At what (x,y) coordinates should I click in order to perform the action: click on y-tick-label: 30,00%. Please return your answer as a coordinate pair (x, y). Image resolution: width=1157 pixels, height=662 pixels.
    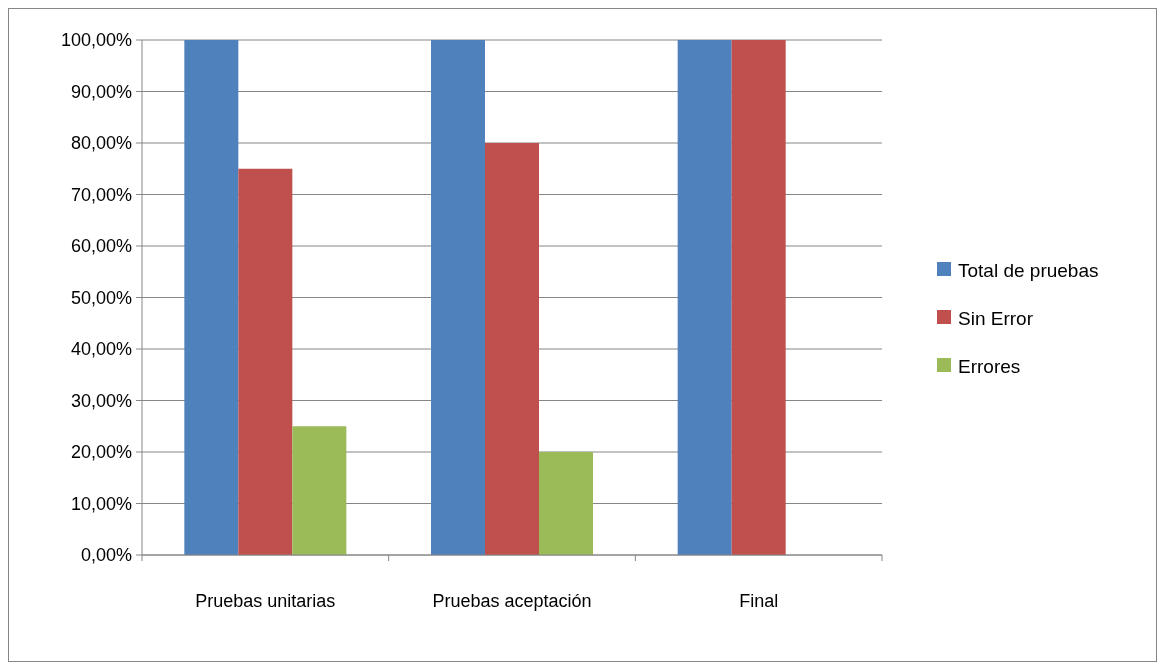
    Looking at the image, I should click on (101, 400).